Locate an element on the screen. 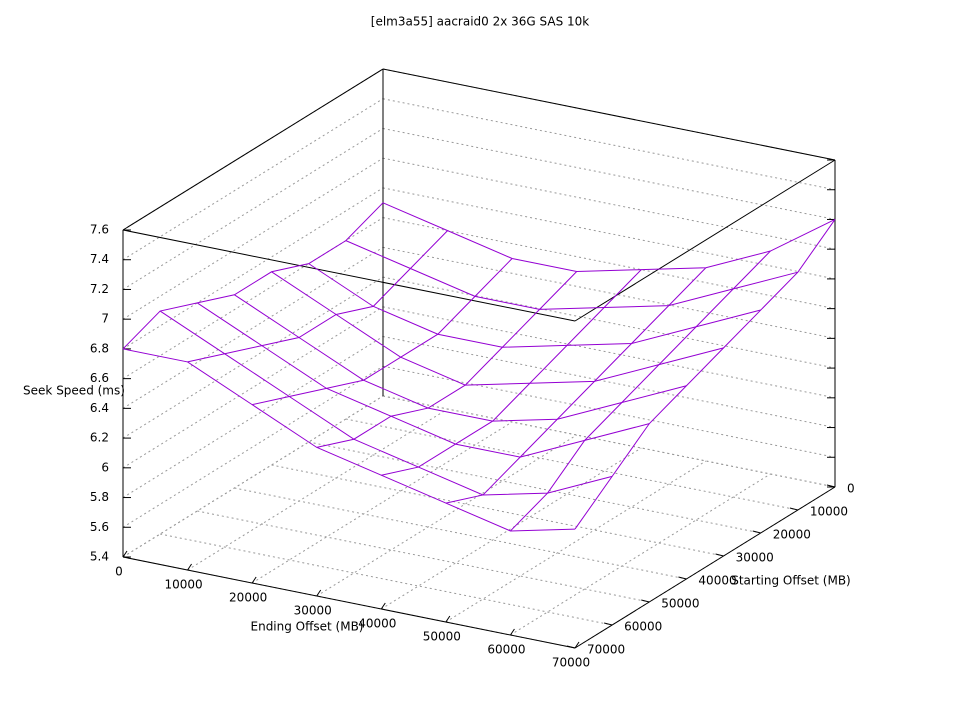 This screenshot has width=960, height=720. z-tick-label: 6.6 is located at coordinates (99, 378).